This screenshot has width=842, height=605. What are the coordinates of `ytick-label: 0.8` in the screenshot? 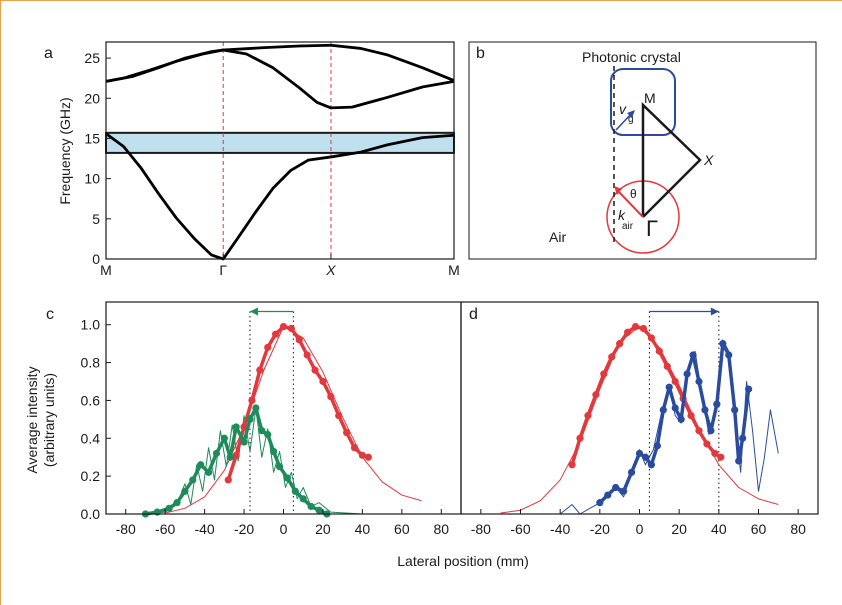 It's located at (91, 363).